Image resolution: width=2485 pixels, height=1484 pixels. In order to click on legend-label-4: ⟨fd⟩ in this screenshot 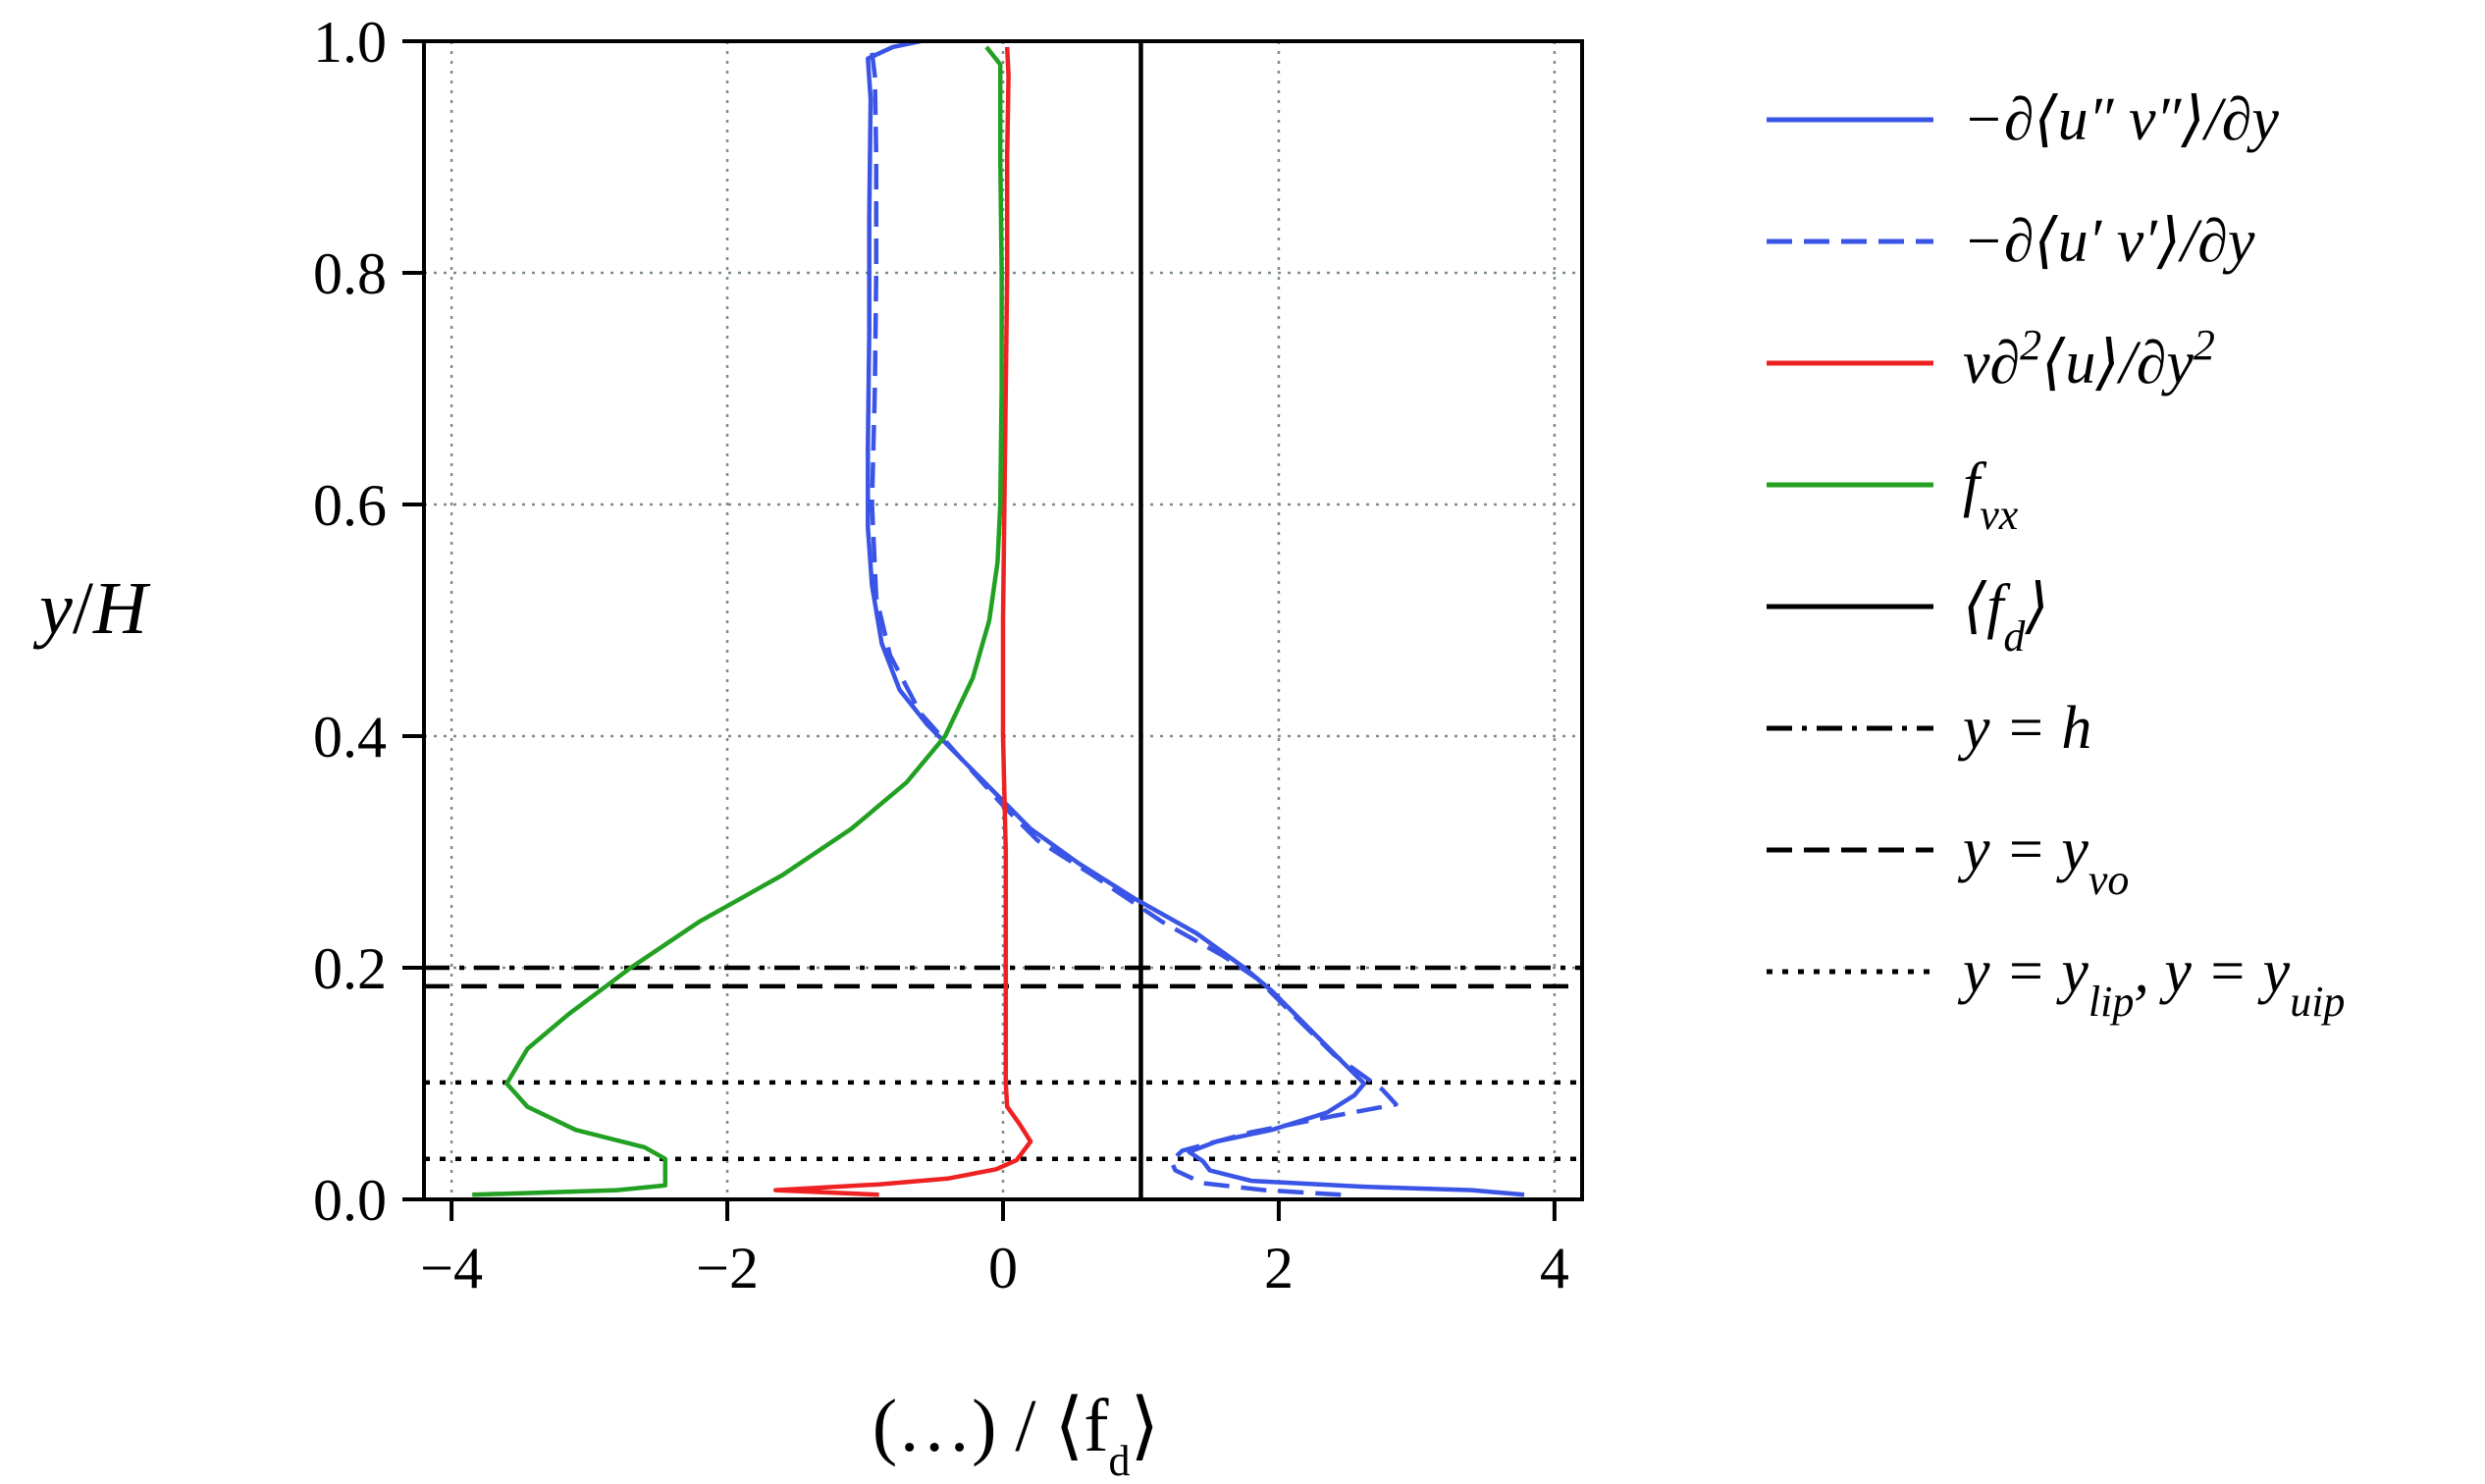, I will do `click(2006, 617)`.